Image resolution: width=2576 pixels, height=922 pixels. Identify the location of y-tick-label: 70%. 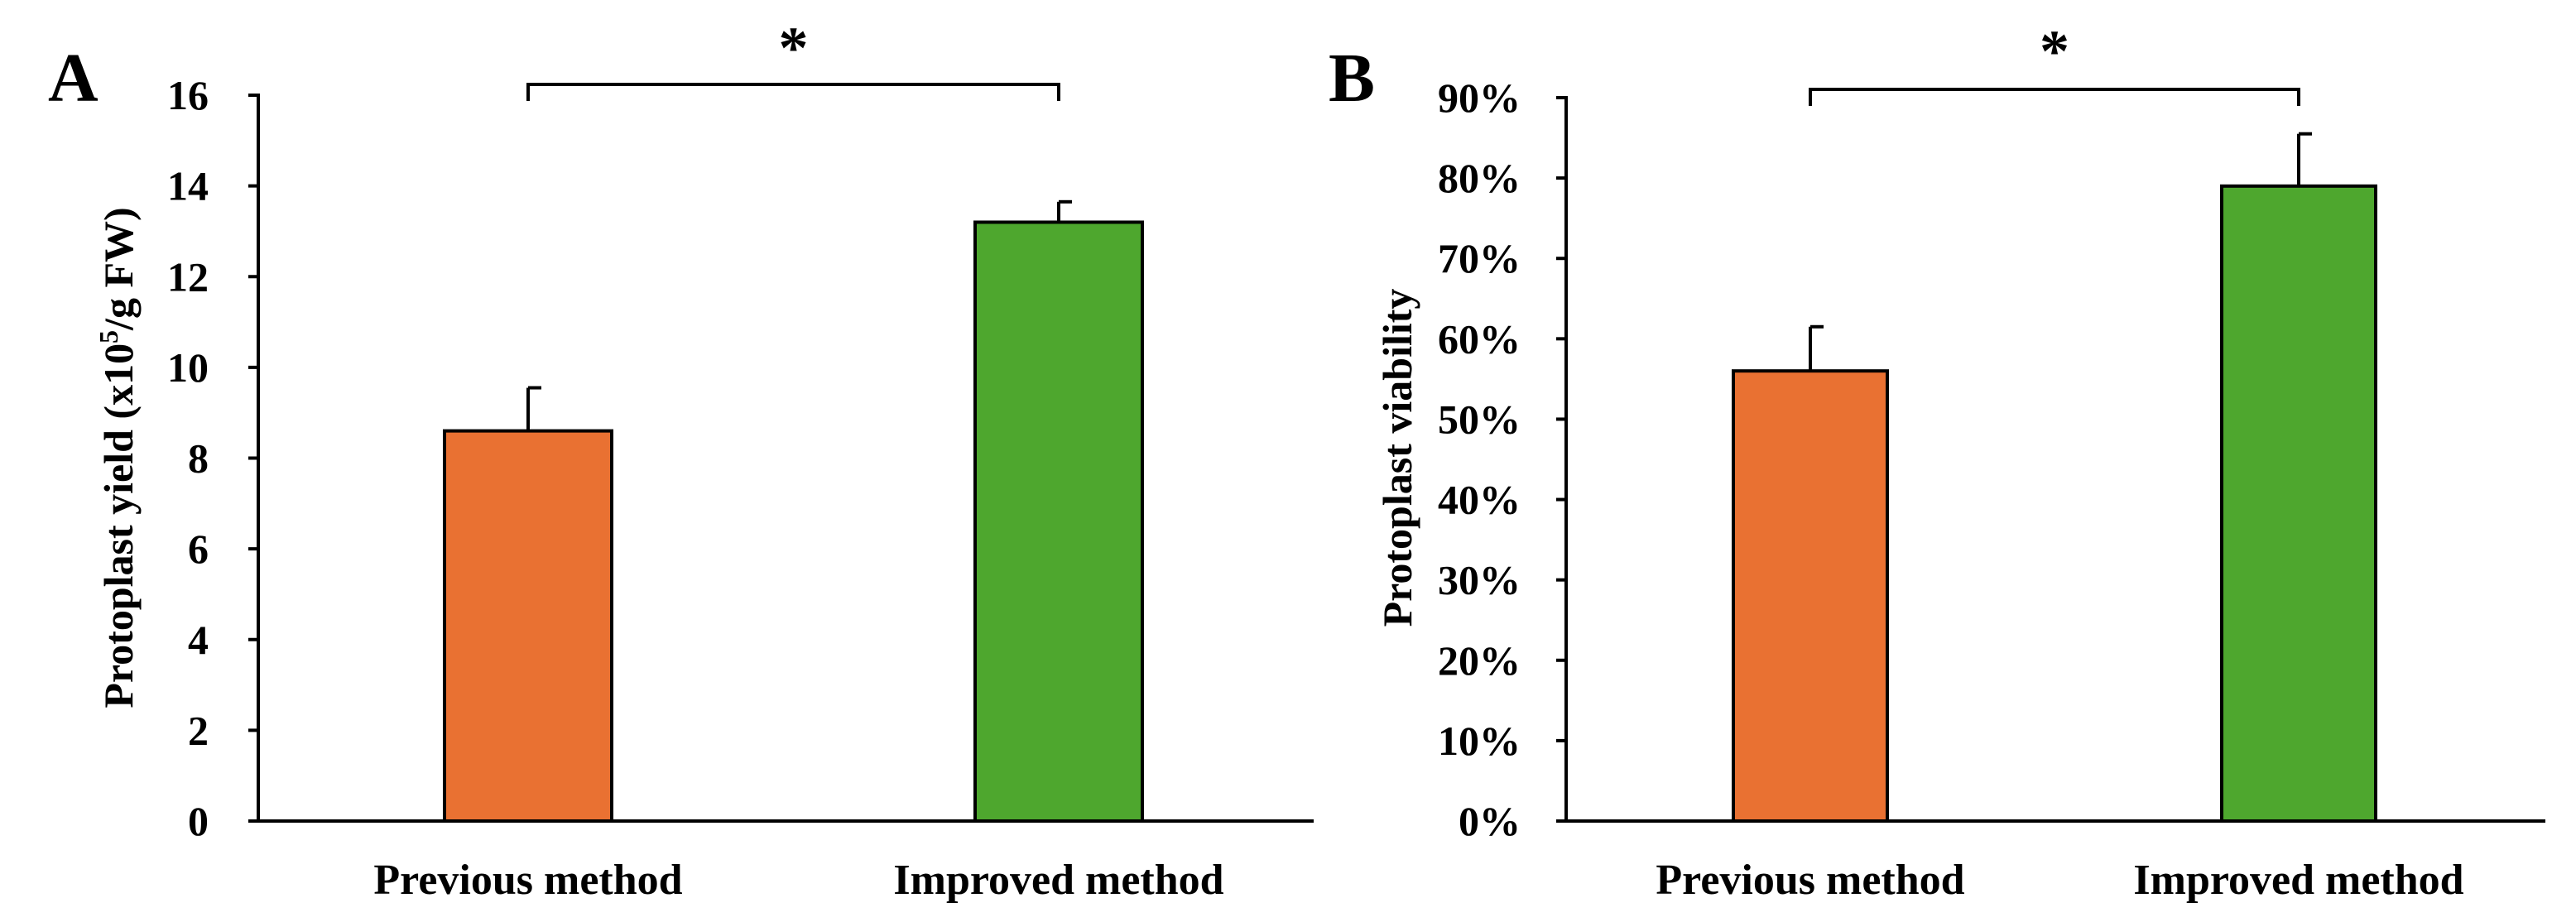
(1479, 258).